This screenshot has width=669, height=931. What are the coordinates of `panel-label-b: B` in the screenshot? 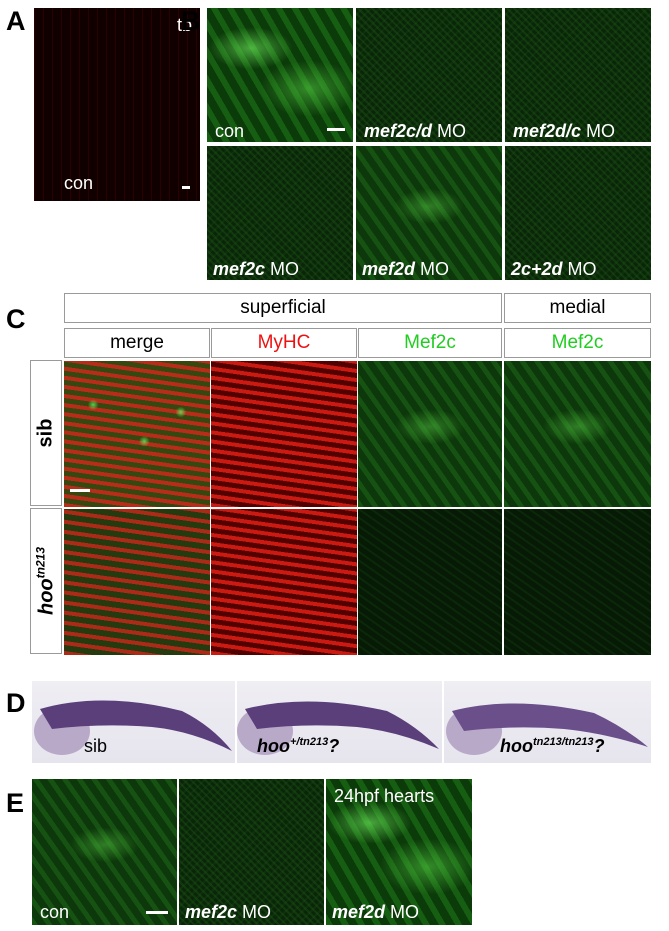 It's located at (191, 21).